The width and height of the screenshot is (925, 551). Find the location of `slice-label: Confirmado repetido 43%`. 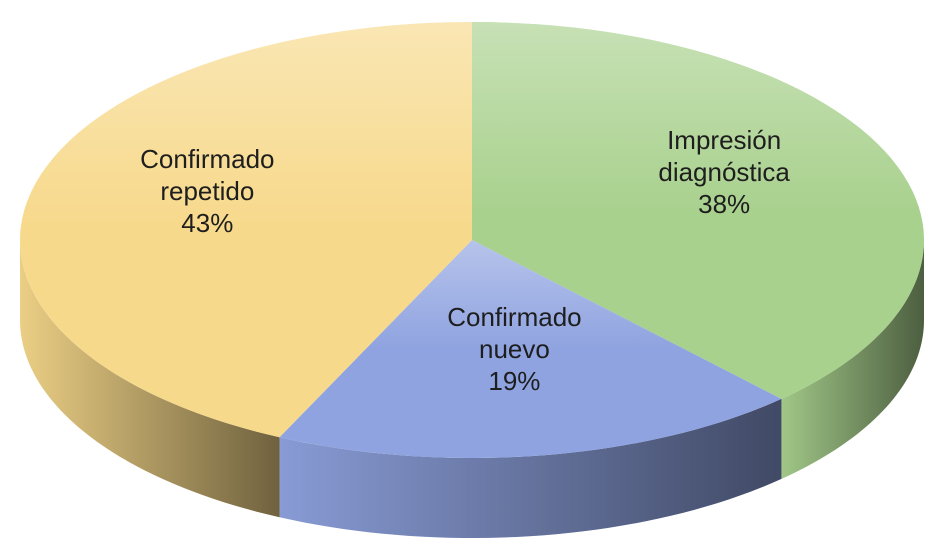

slice-label: Confirmado repetido 43% is located at coordinates (207, 191).